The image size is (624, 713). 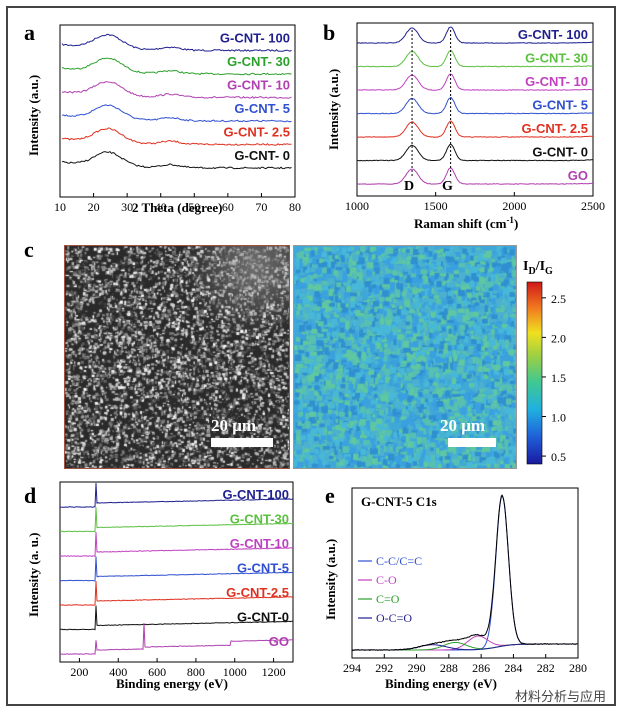 I want to click on panel-d-series-label-1: G-CNT-30, so click(x=259, y=519).